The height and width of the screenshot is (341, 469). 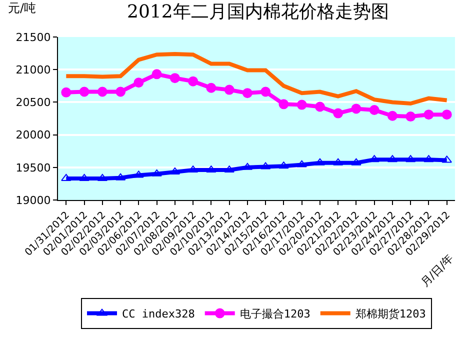 I want to click on chart-title: 2012年二月国内棉花价格走势图, so click(x=258, y=12).